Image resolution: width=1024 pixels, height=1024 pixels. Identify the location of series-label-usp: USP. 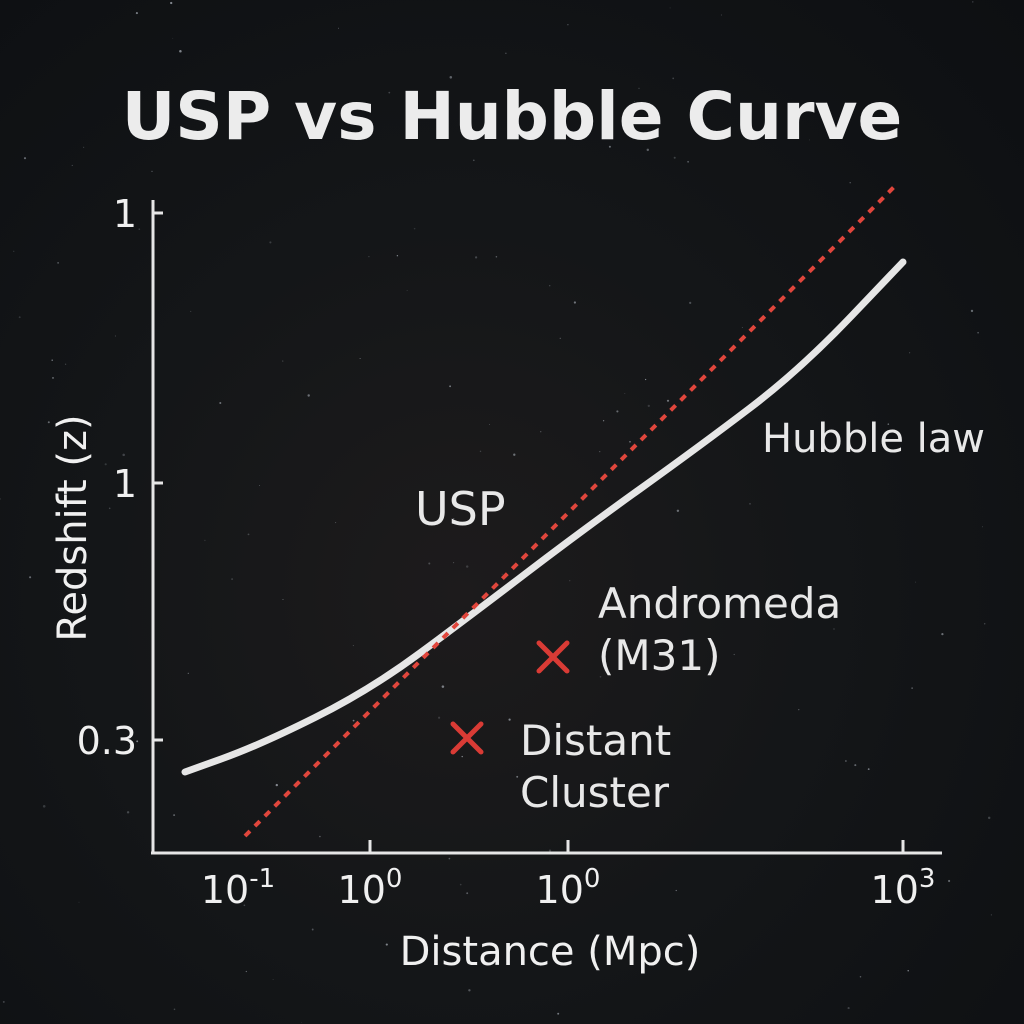
(460, 509).